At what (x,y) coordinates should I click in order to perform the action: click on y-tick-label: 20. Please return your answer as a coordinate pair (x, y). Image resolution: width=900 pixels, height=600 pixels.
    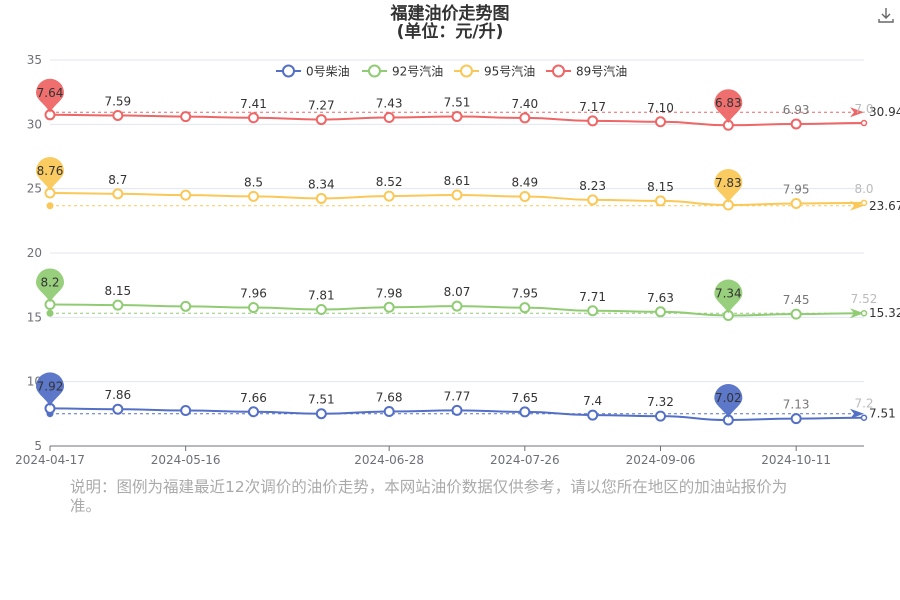
    Looking at the image, I should click on (34, 253).